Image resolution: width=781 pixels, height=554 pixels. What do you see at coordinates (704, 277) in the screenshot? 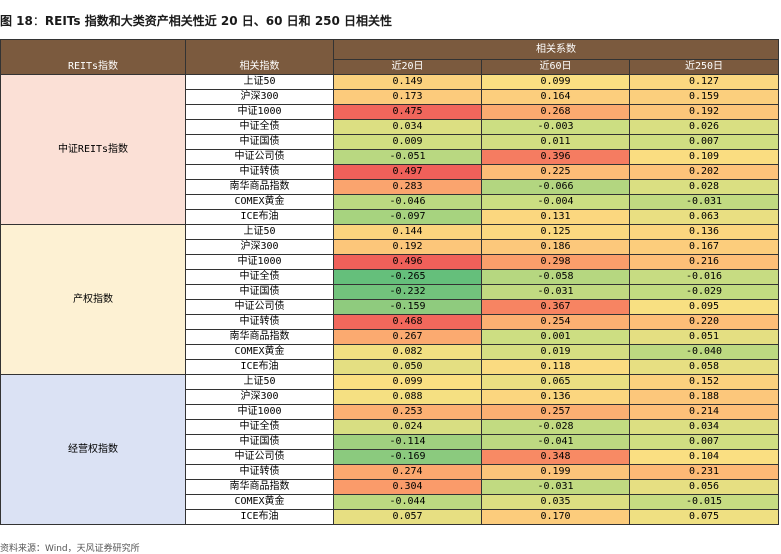
I see `correlation-value-cell: -0.016` at bounding box center [704, 277].